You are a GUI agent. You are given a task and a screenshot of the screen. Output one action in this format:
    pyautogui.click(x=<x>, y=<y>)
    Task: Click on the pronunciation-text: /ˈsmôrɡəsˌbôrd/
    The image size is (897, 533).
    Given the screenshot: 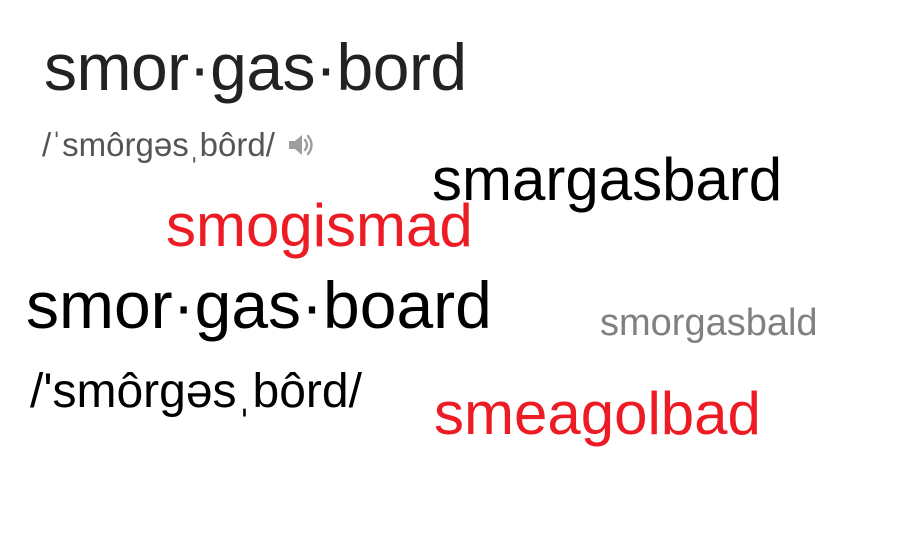 What is the action you would take?
    pyautogui.click(x=158, y=144)
    